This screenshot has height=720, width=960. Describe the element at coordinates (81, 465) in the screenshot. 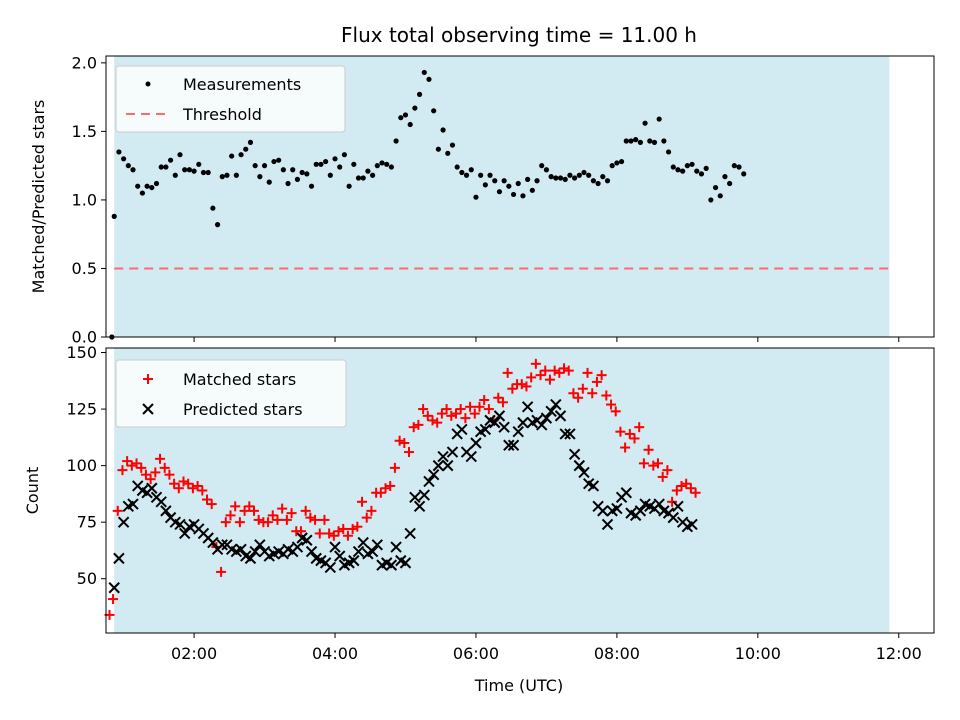

I see `count-y-tick-label: 100` at that location.